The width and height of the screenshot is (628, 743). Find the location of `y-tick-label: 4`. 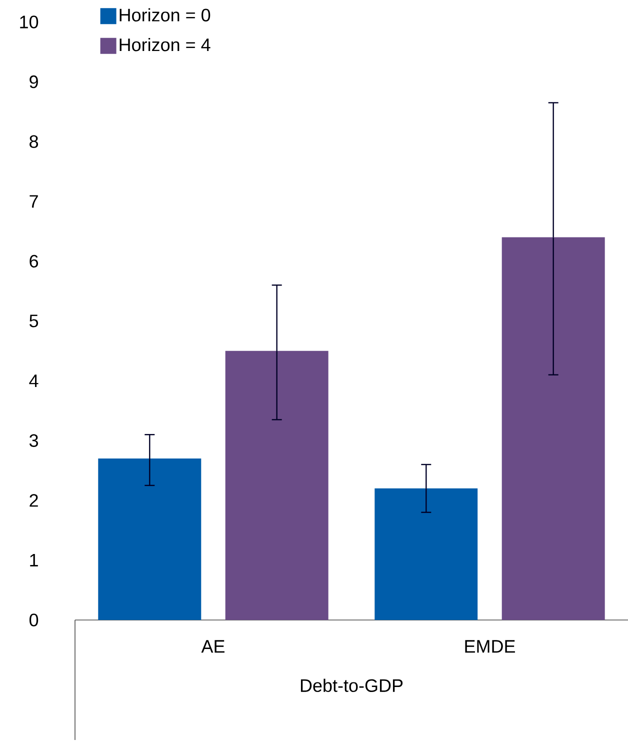

y-tick-label: 4 is located at coordinates (33, 380).